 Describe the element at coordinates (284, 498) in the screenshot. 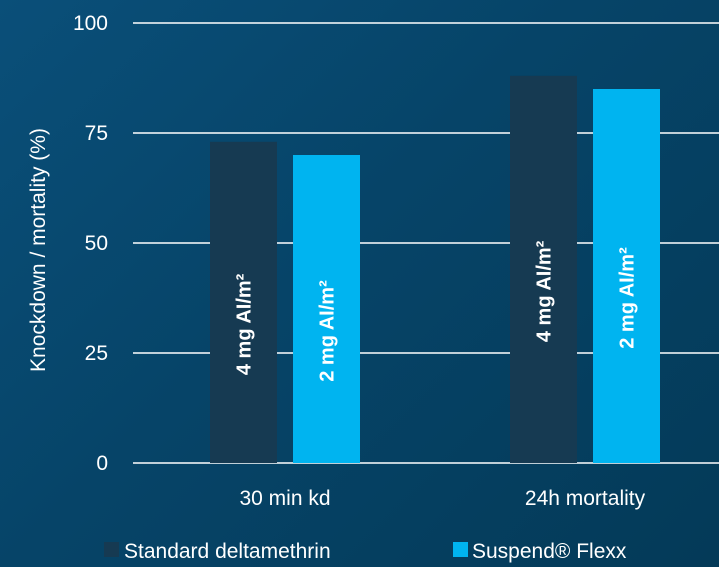

I see `x-category-label: 30 min kd` at that location.